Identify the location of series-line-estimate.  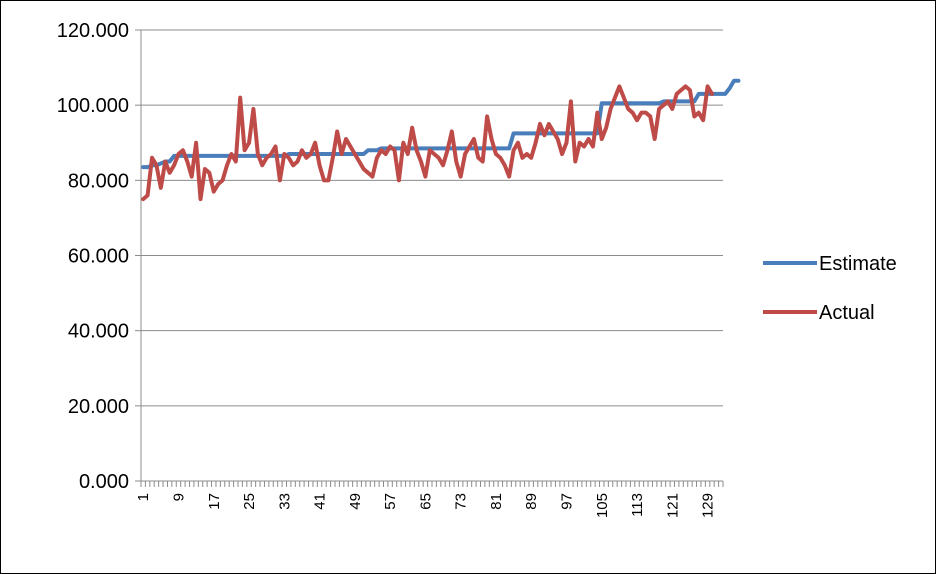
(441, 124).